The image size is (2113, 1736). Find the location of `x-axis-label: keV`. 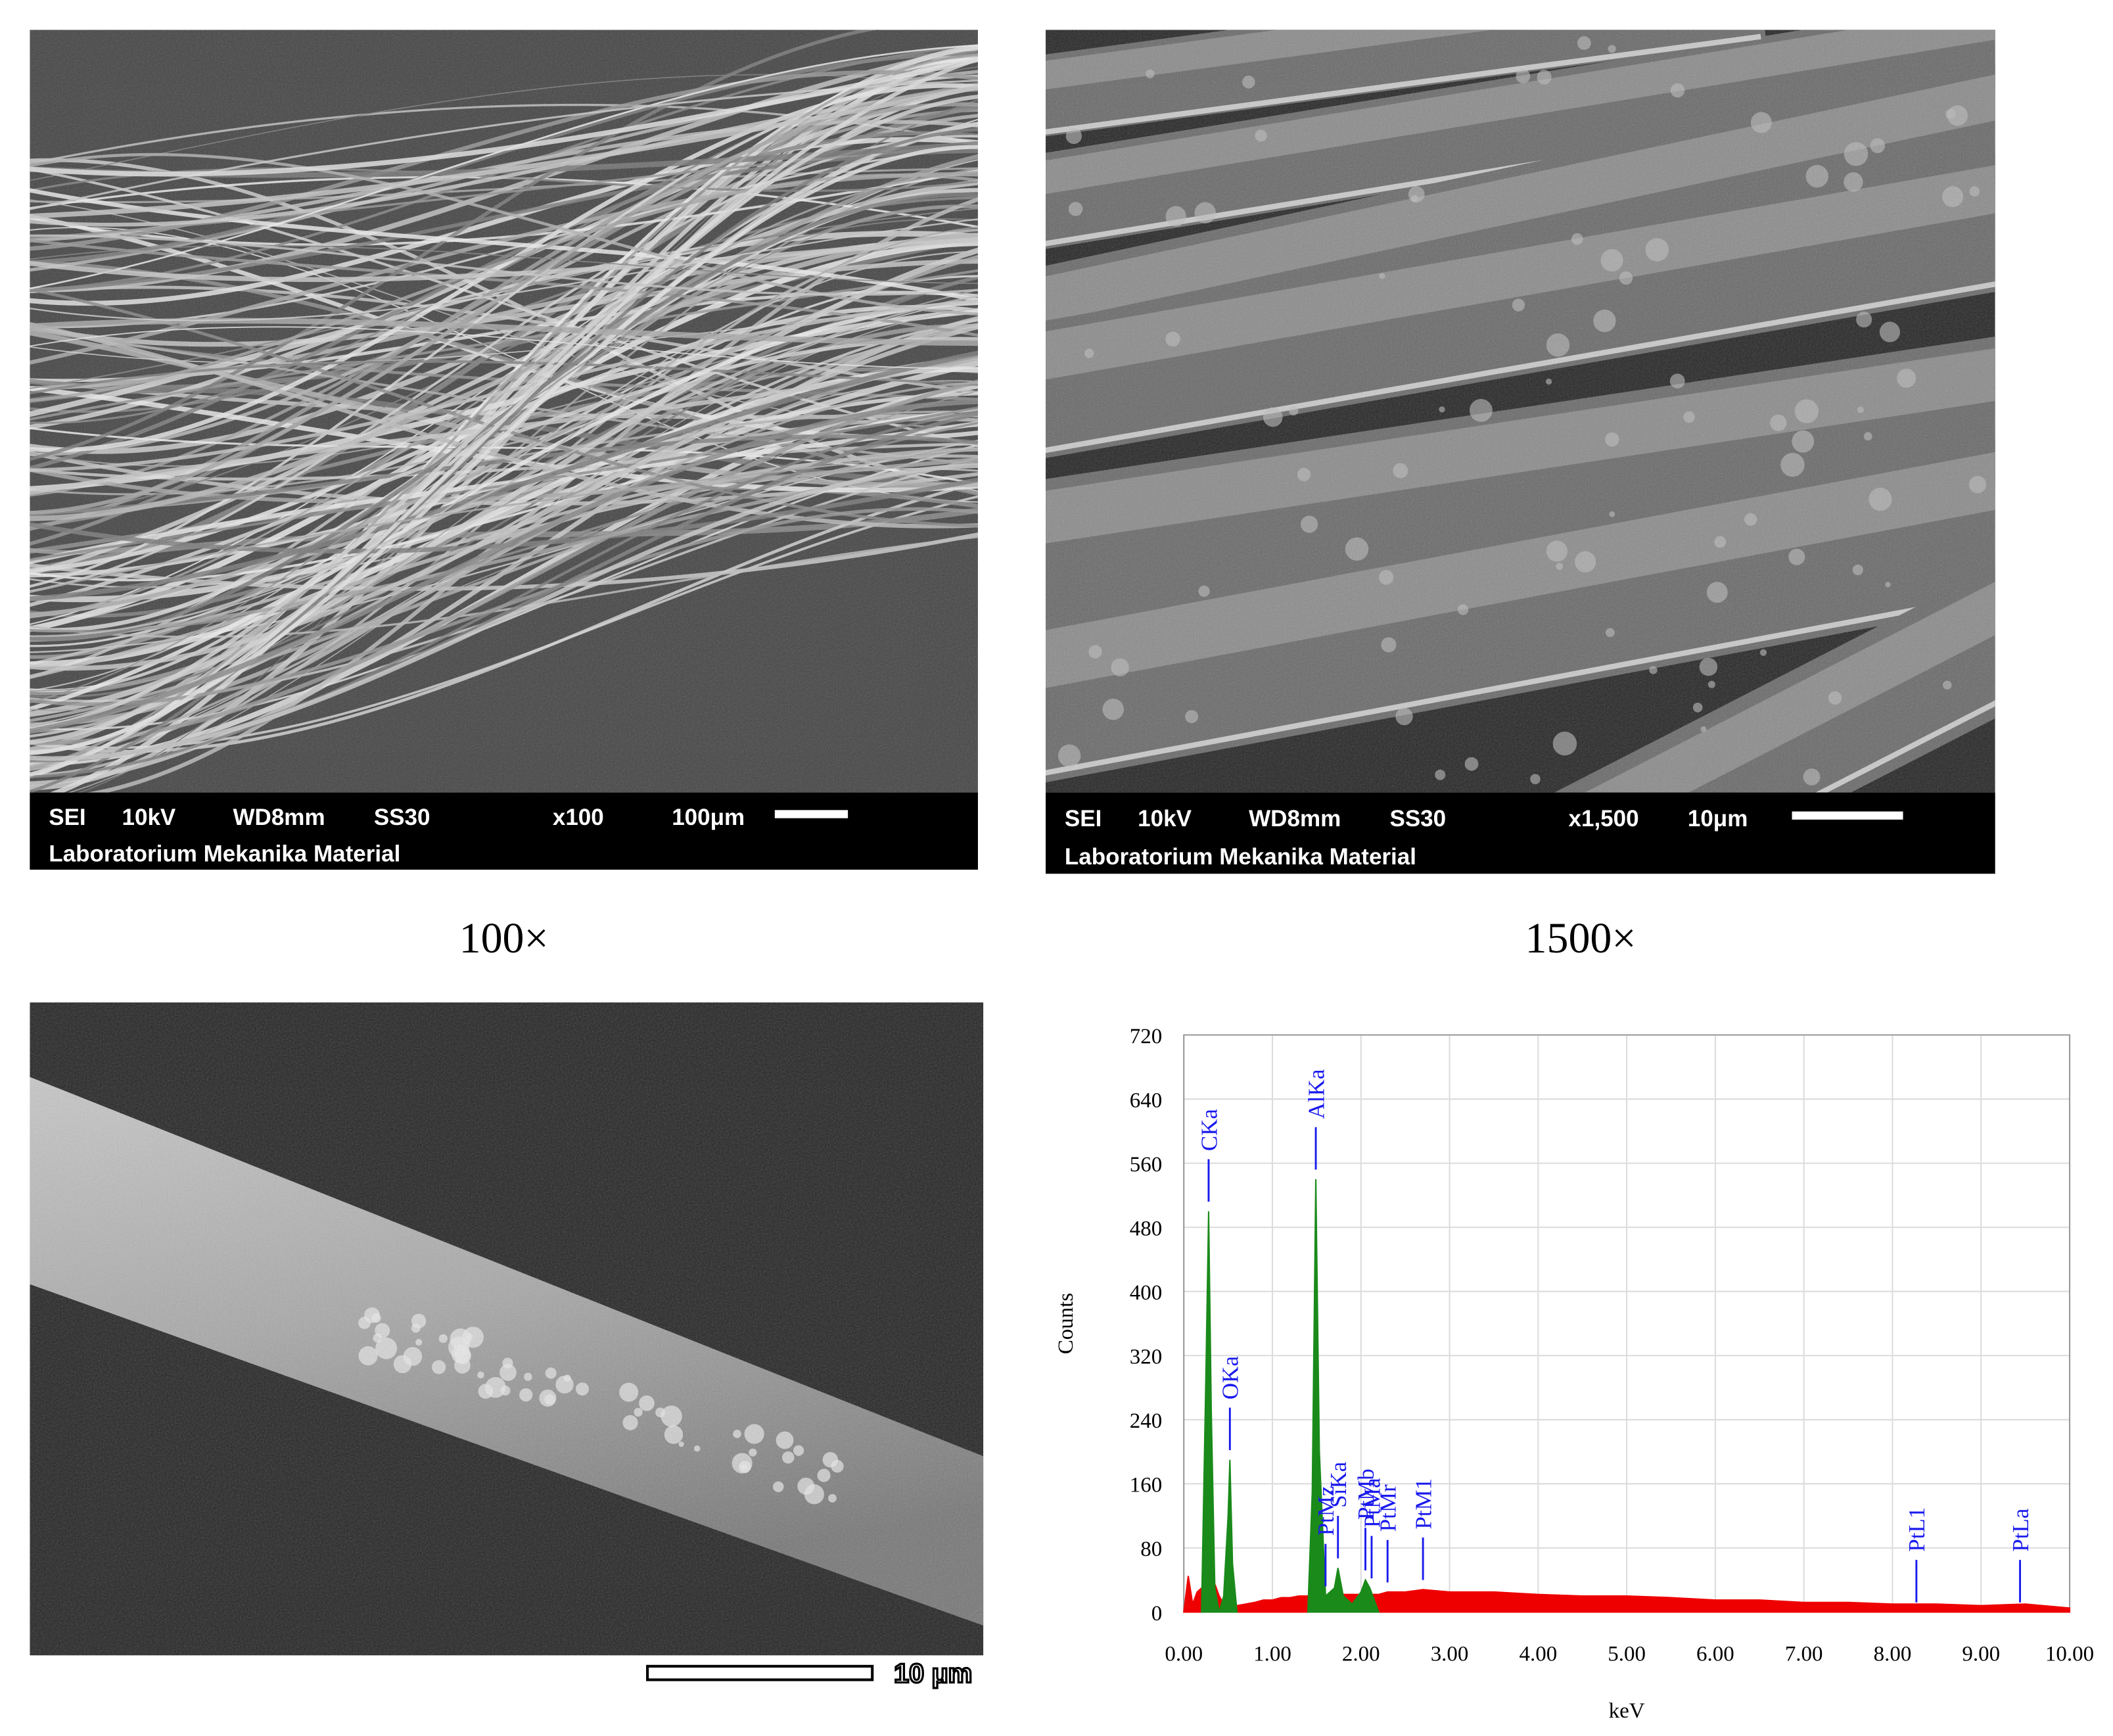

x-axis-label: keV is located at coordinates (1627, 1711).